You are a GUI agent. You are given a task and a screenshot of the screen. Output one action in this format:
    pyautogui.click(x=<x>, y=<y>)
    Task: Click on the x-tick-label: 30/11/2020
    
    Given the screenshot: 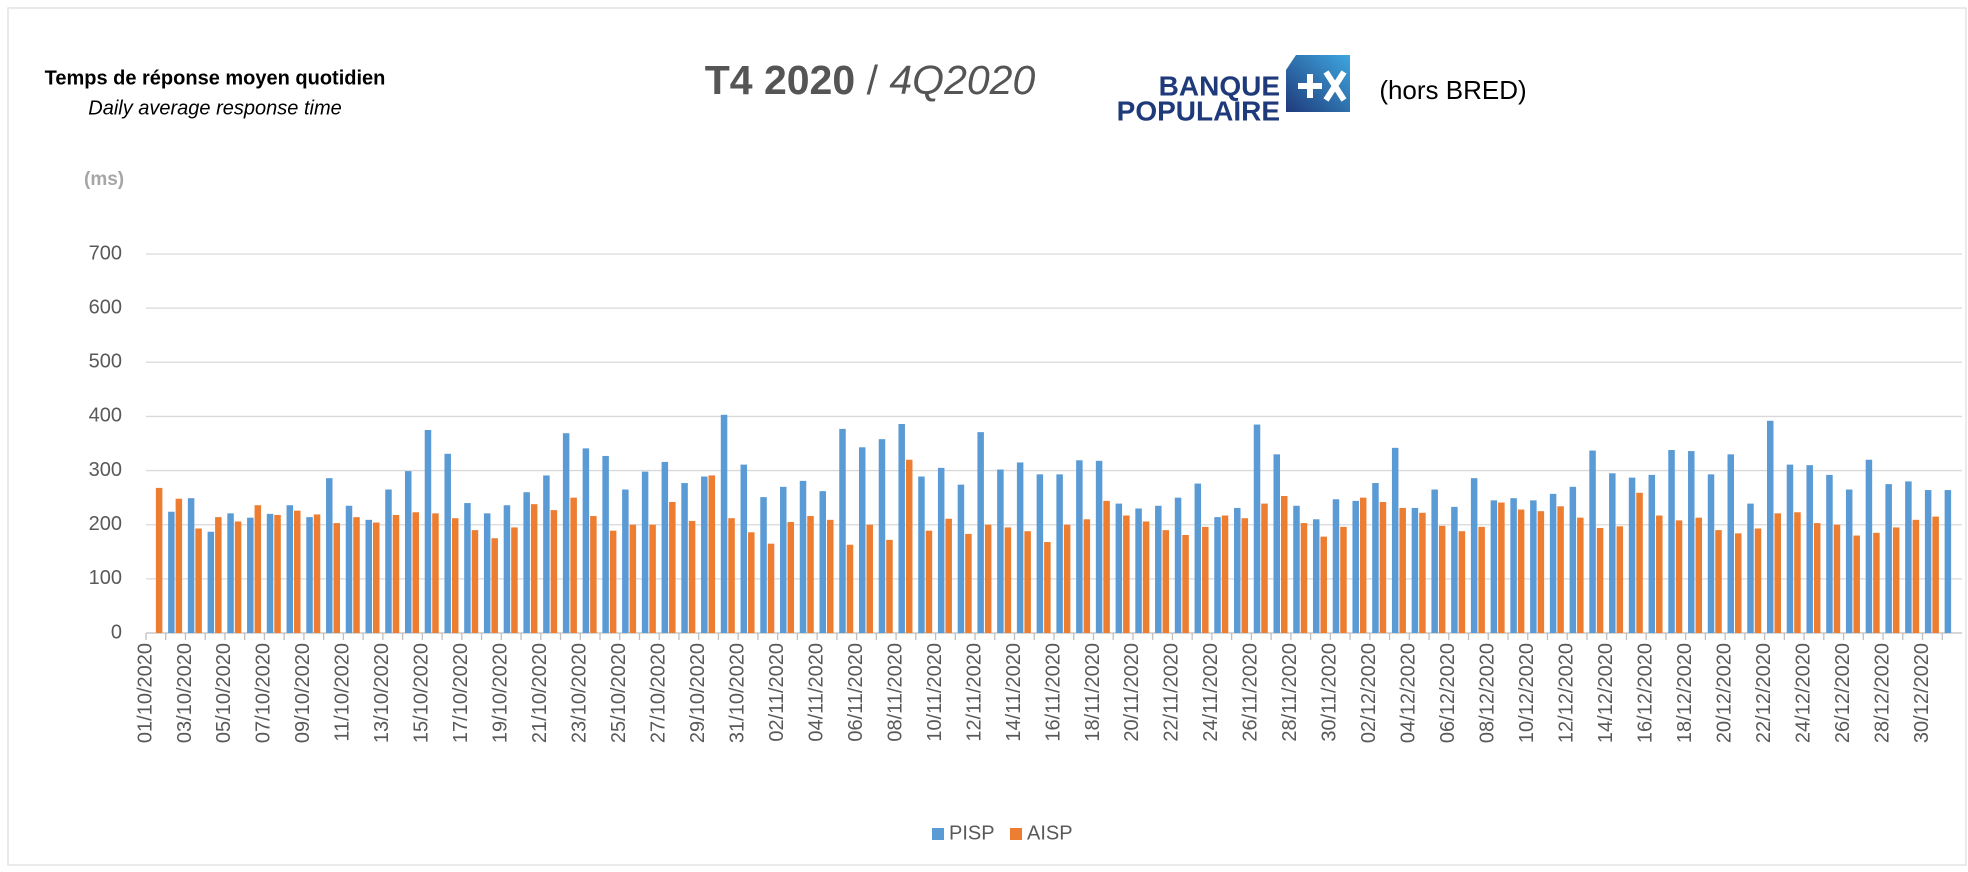 What is the action you would take?
    pyautogui.click(x=1330, y=692)
    